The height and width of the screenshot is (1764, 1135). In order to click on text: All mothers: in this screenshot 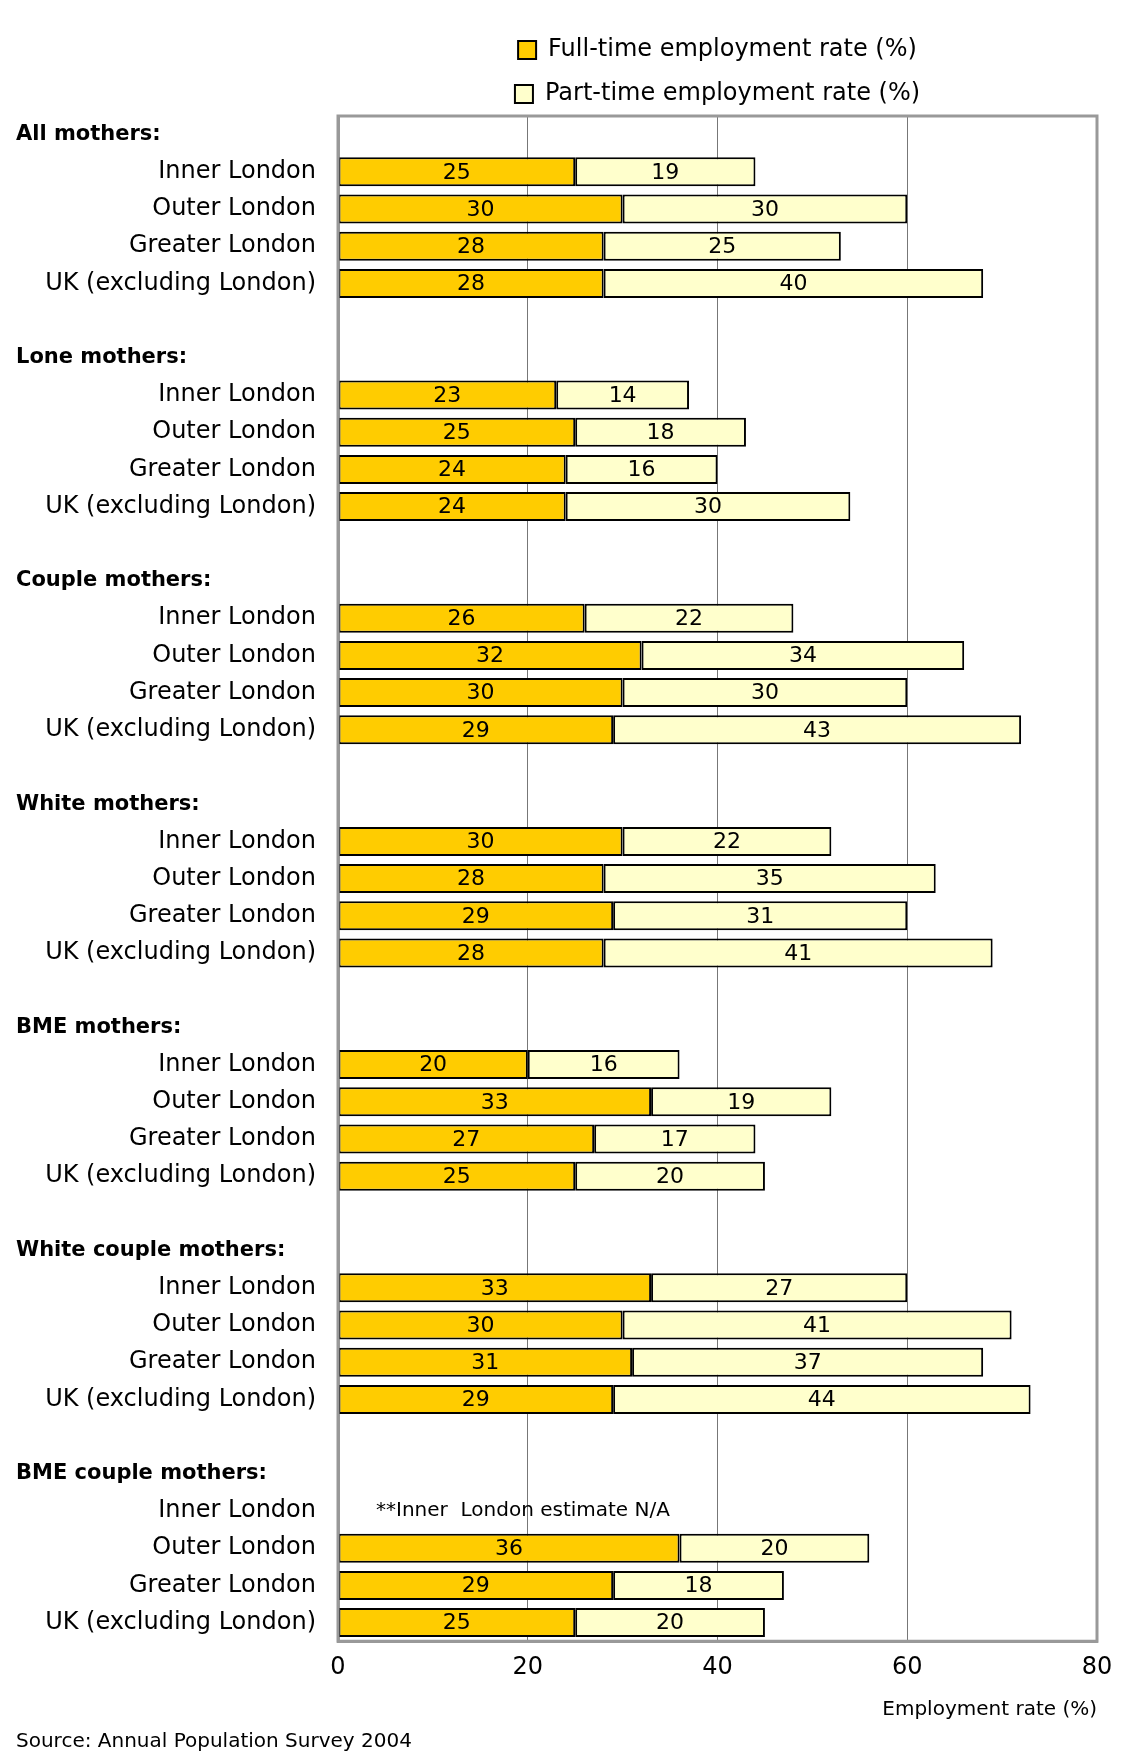, I will do `click(88, 133)`.